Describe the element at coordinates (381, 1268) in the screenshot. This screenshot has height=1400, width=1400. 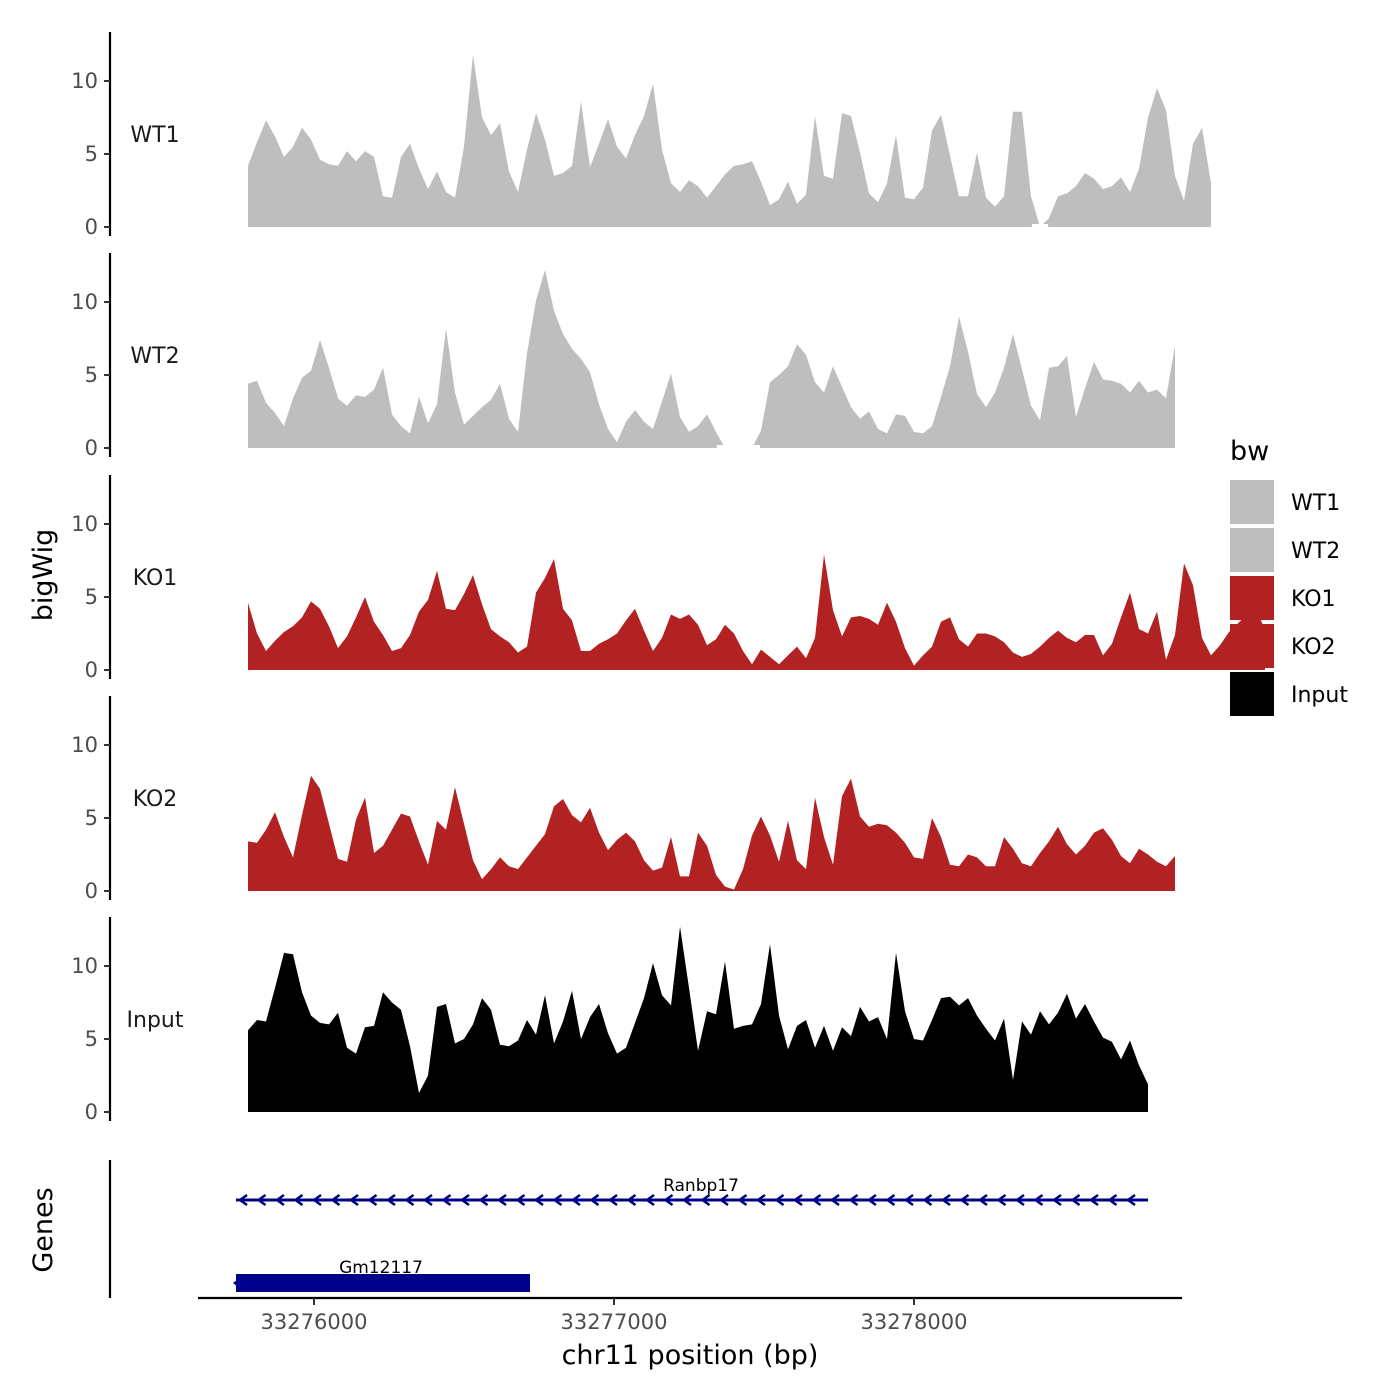
I see `gene-label: Gm12117` at that location.